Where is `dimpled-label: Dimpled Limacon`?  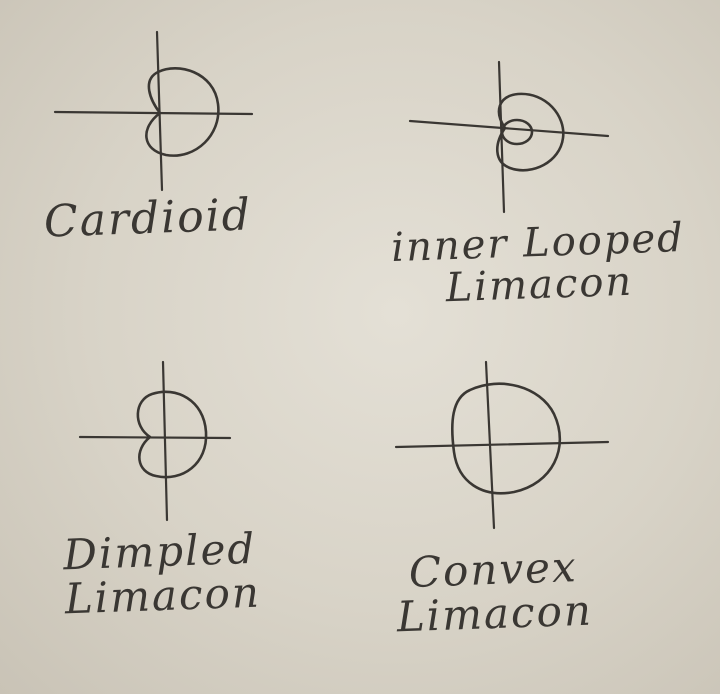
dimpled-label: Dimpled Limacon is located at coordinates (162, 574).